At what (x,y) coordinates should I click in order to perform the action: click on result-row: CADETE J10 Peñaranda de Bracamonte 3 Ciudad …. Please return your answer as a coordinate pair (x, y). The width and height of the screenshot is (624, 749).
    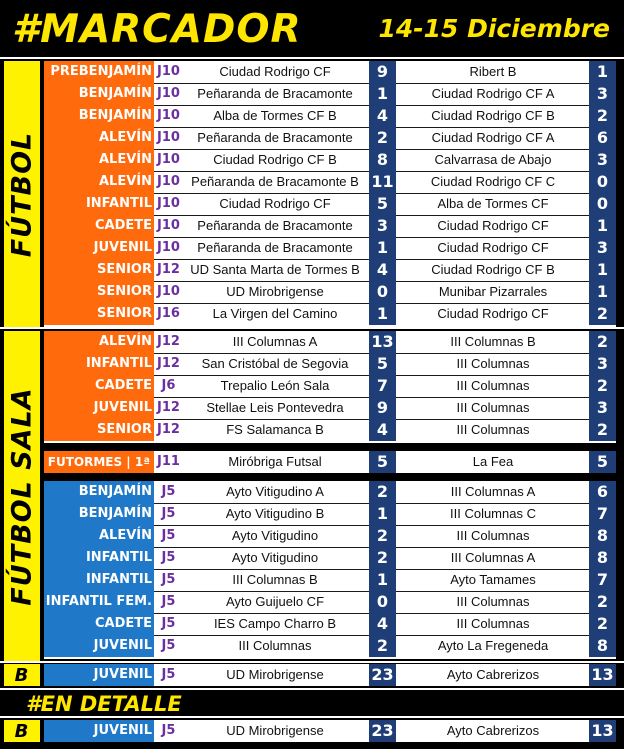
    Looking at the image, I should click on (330, 226).